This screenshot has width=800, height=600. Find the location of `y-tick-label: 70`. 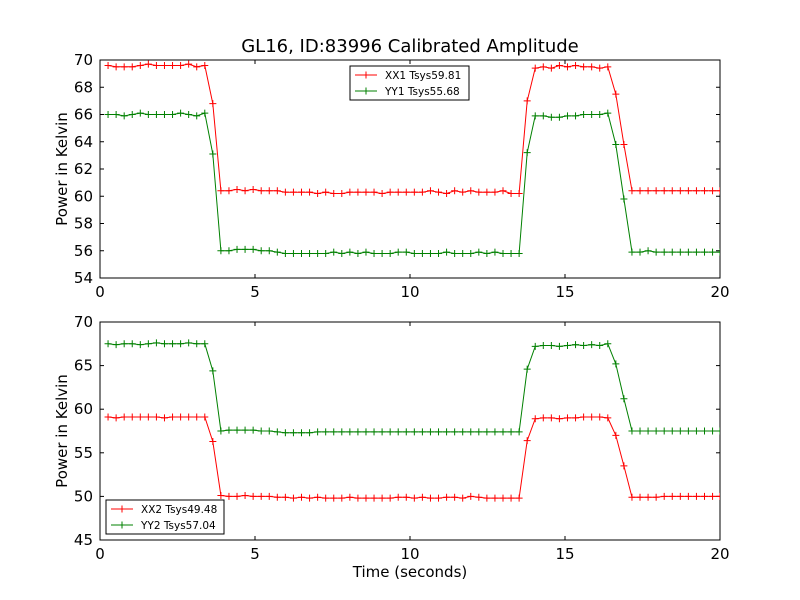

y-tick-label: 70 is located at coordinates (83, 322).